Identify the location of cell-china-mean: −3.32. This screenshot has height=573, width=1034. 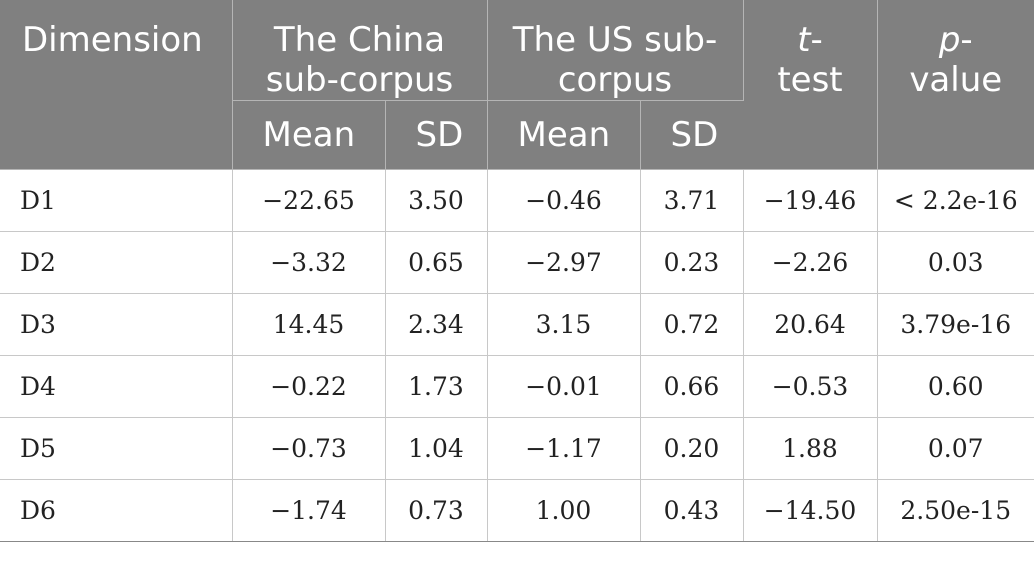
(309, 262).